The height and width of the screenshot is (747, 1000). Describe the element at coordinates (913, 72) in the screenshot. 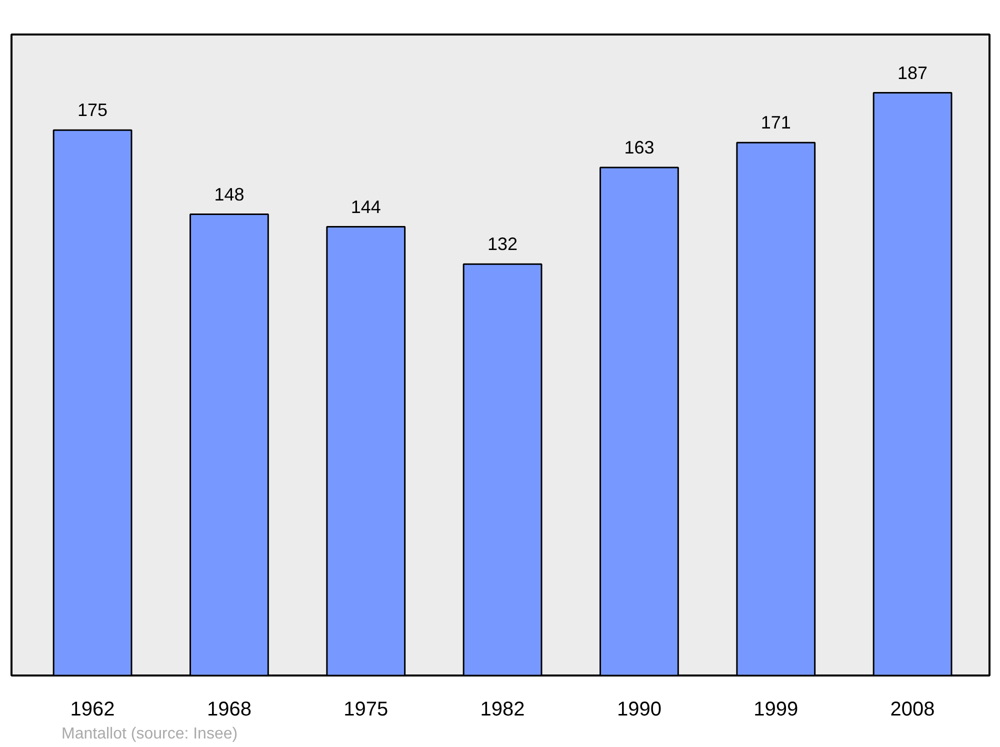

I see `data-label: 187` at that location.